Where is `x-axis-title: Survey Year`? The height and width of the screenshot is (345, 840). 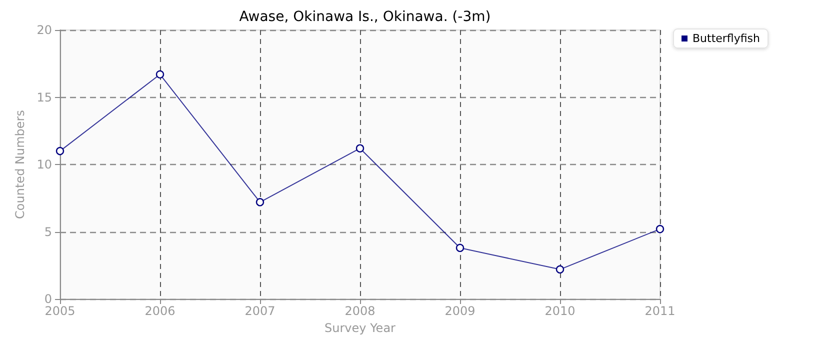 x-axis-title: Survey Year is located at coordinates (360, 327).